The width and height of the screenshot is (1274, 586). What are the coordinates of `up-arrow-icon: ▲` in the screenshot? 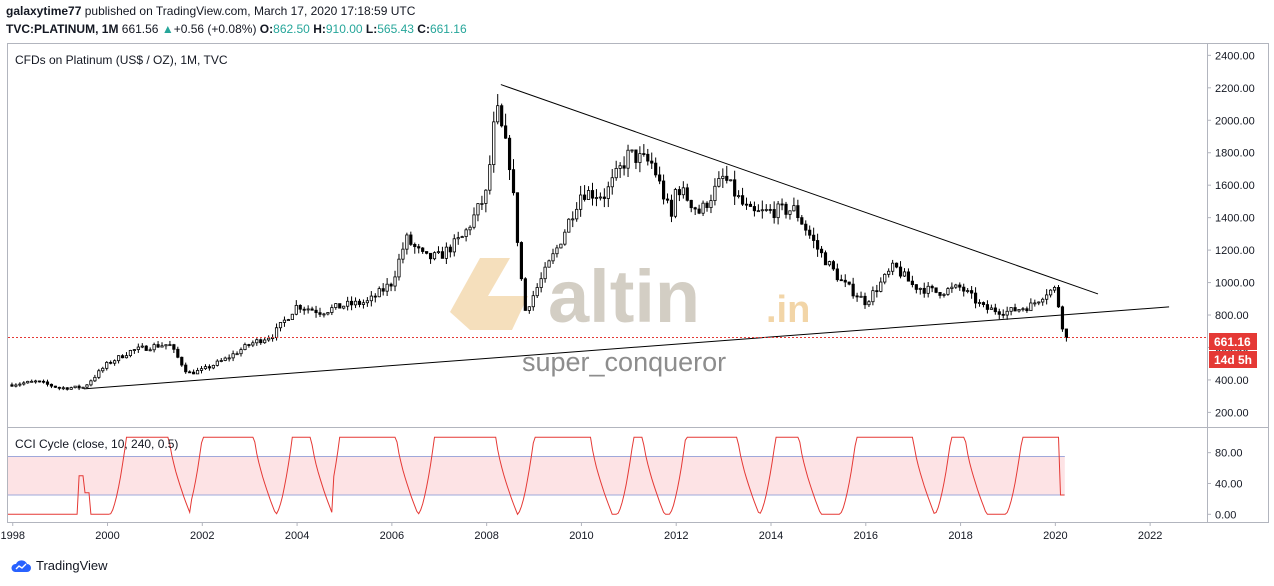 It's located at (167, 29).